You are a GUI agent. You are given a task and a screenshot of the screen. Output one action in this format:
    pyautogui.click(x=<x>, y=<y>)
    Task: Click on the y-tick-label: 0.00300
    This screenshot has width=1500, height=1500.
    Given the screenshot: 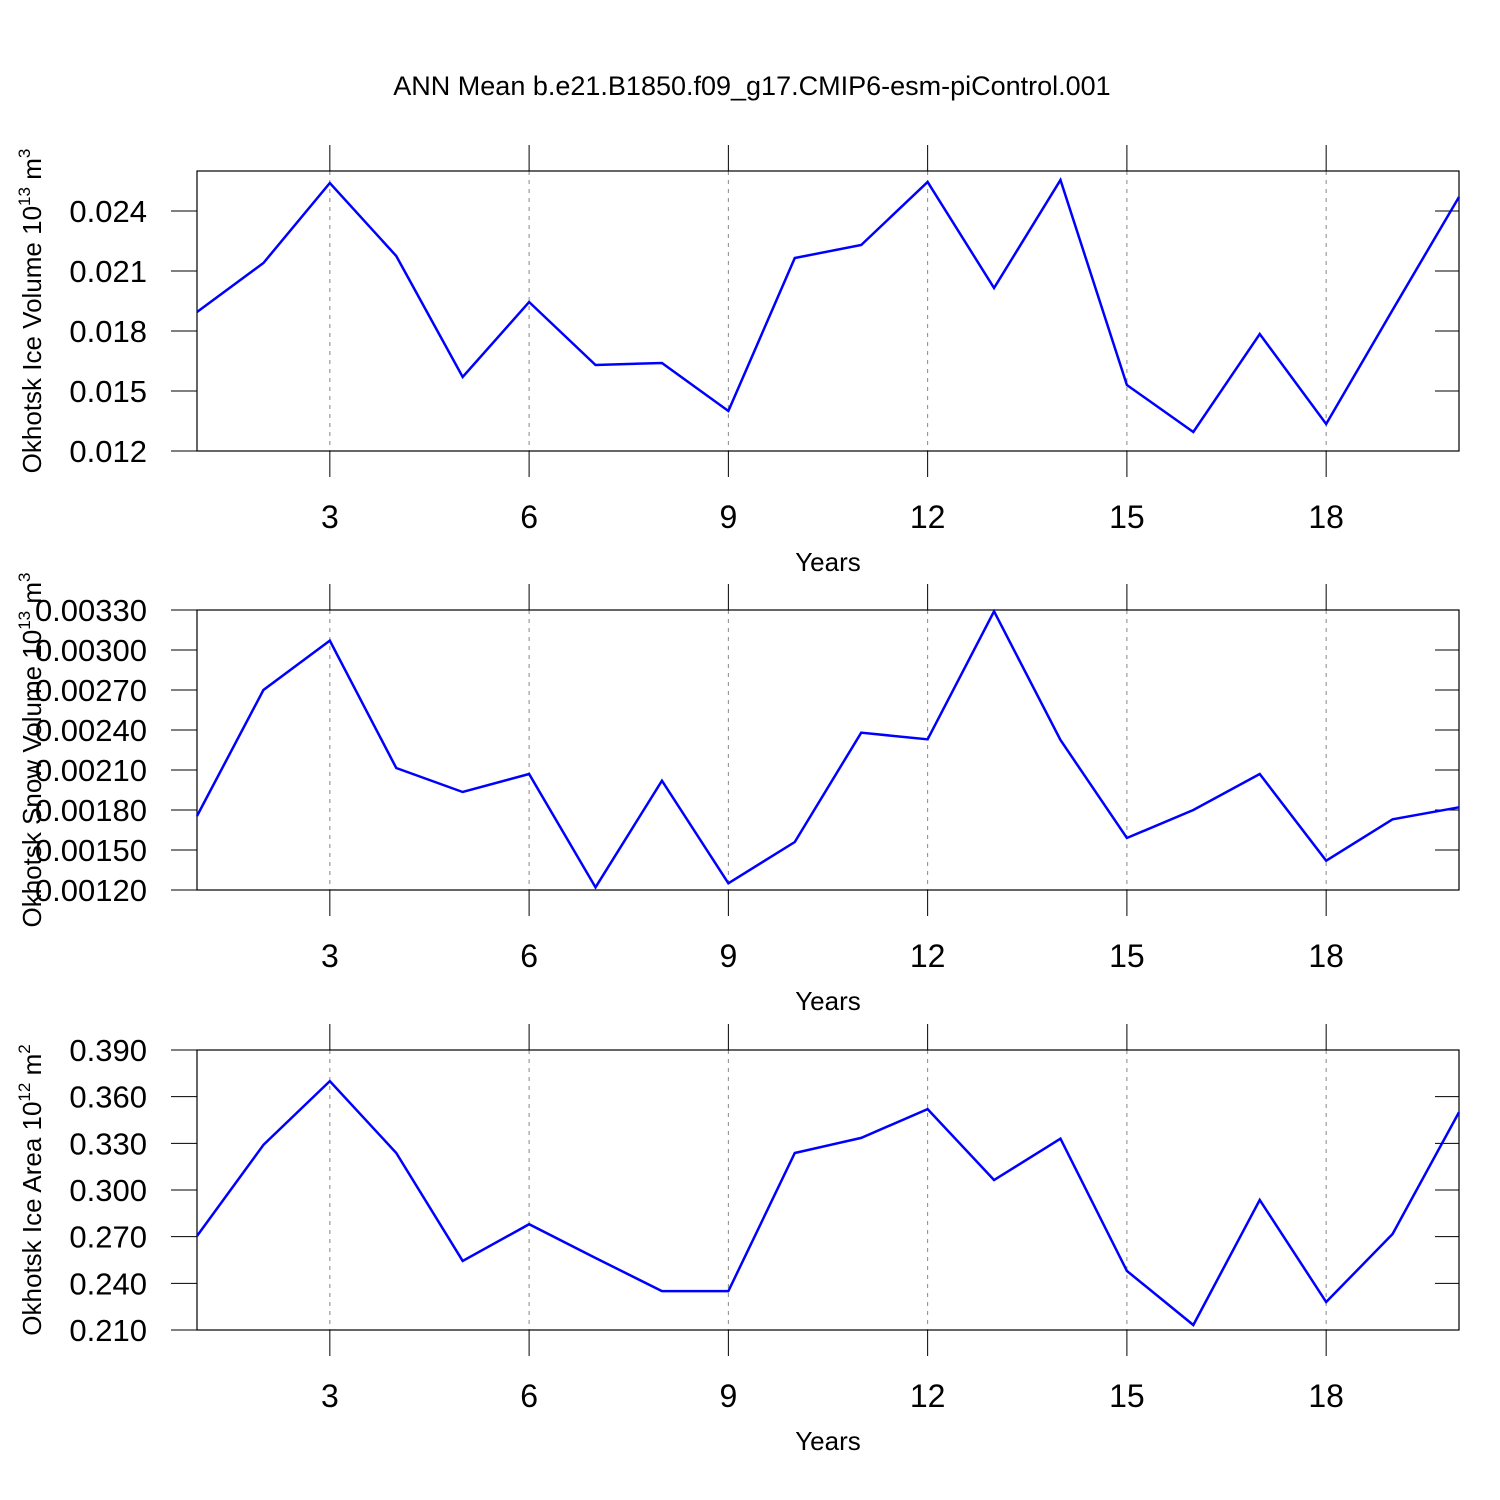 What is the action you would take?
    pyautogui.click(x=91, y=650)
    